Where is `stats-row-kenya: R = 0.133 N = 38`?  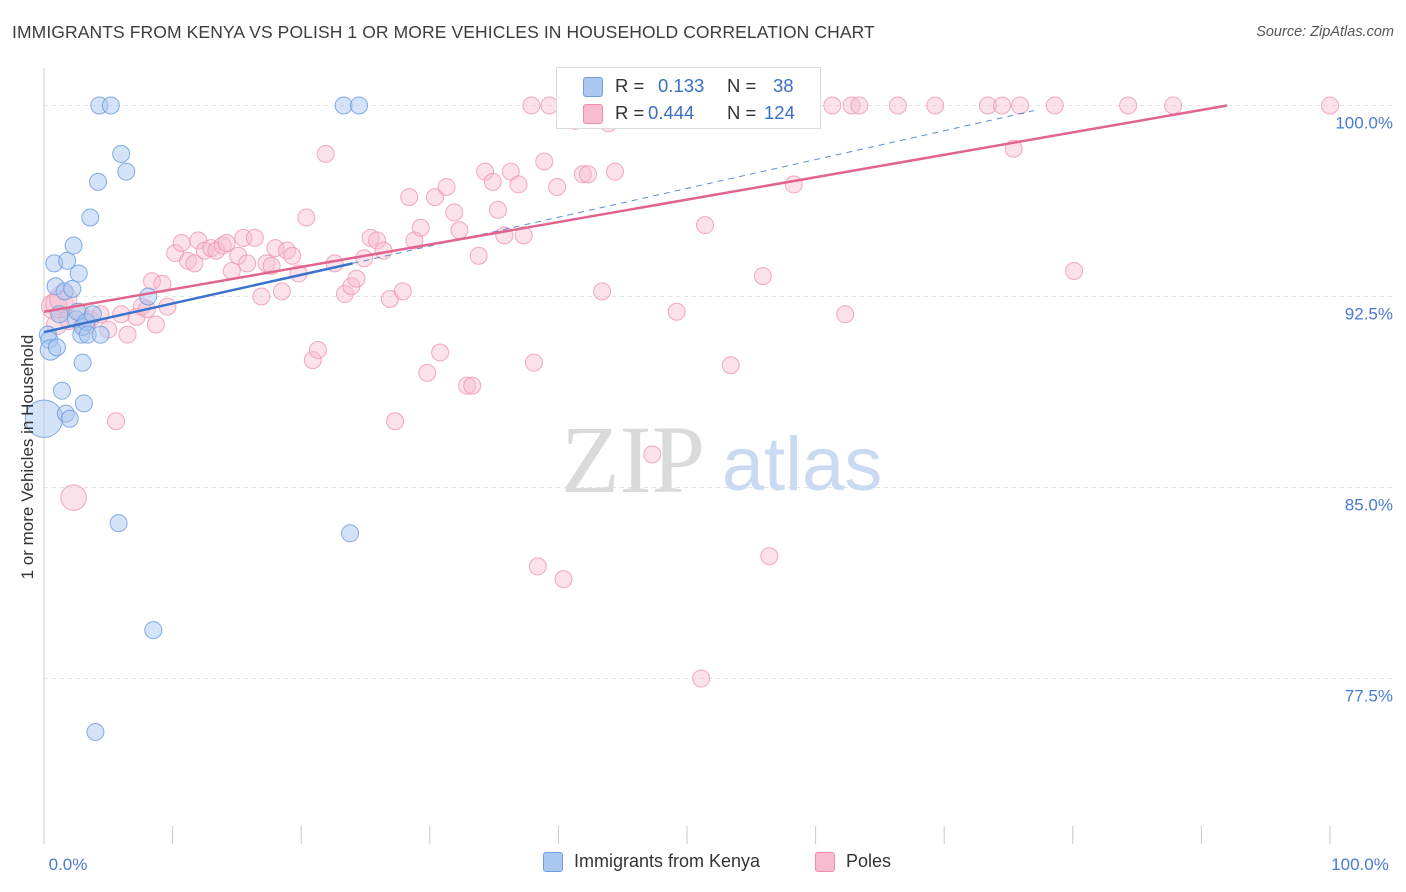 stats-row-kenya: R = 0.133 N = 38 is located at coordinates (689, 87).